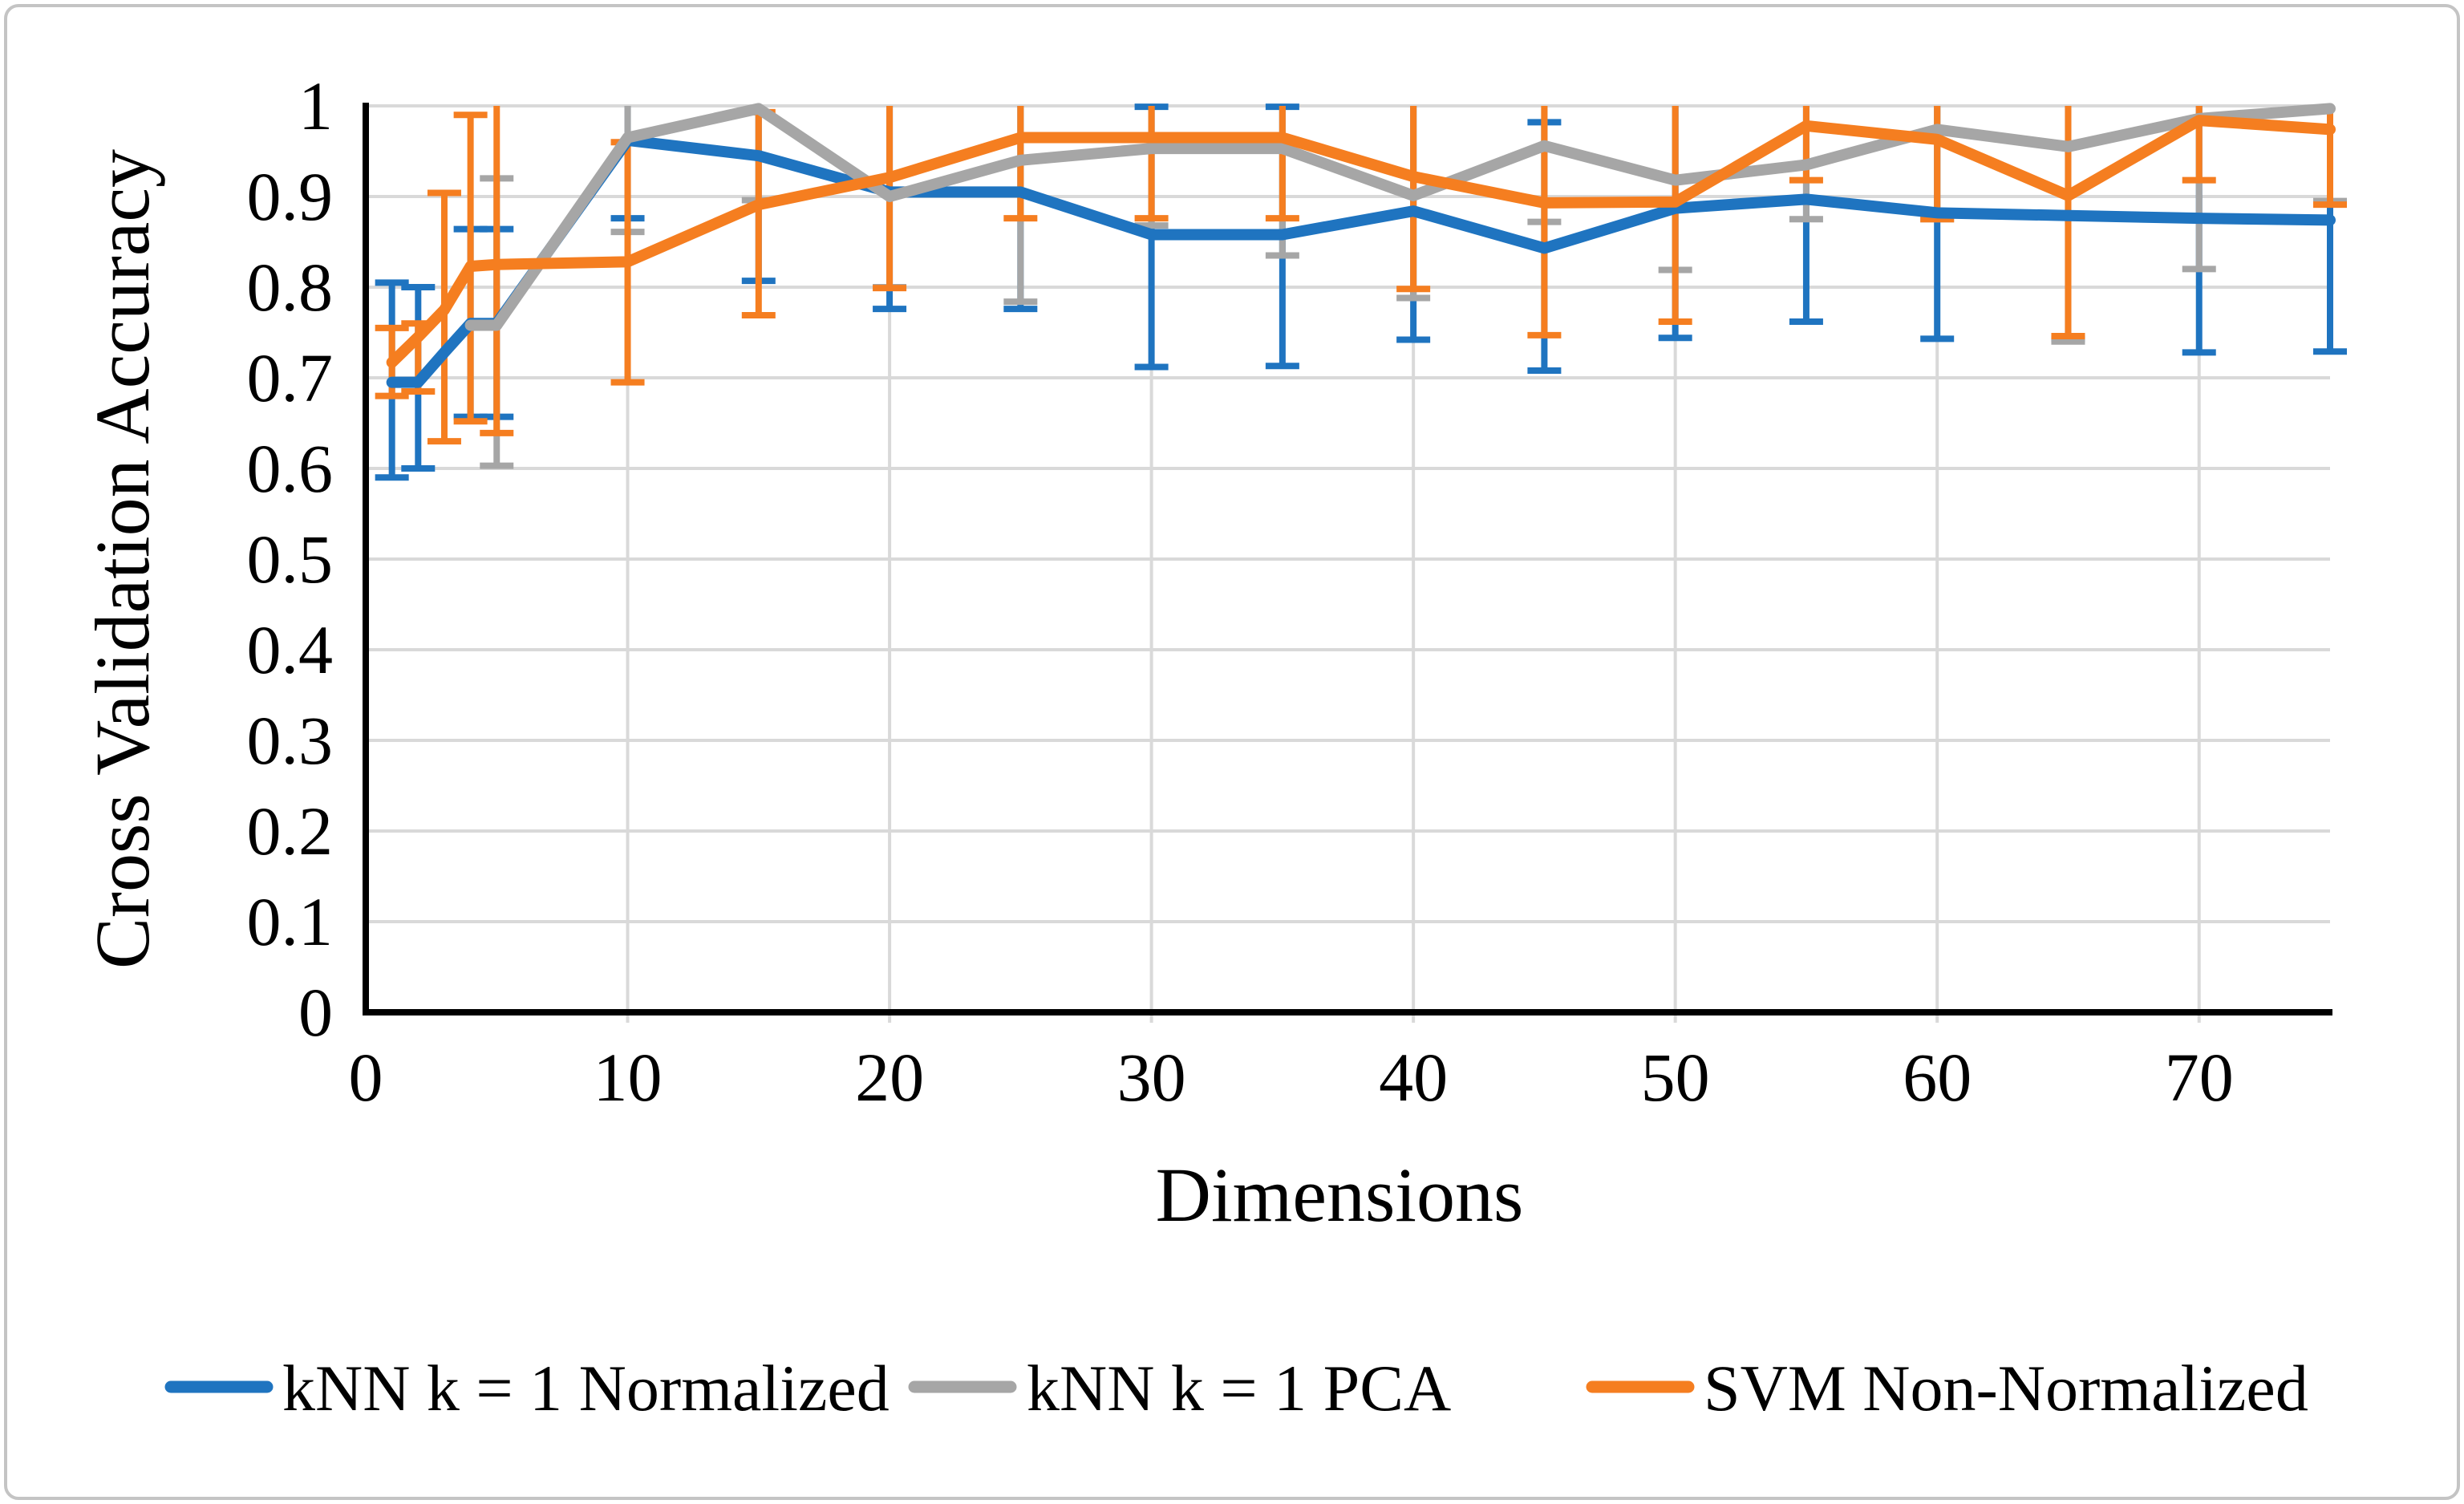 The image size is (2464, 1504). What do you see at coordinates (1400, 217) in the screenshot?
I see `series-line-knn-k-1-pca` at bounding box center [1400, 217].